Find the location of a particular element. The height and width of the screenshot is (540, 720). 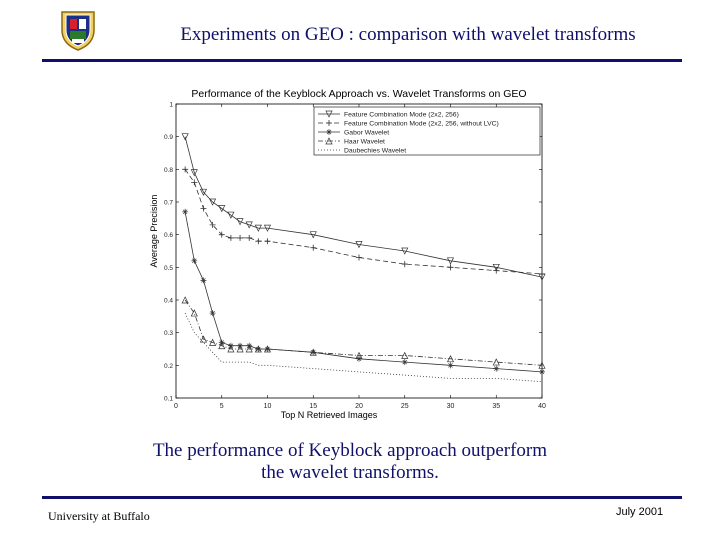

university-crest-logo is located at coordinates (78, 30).